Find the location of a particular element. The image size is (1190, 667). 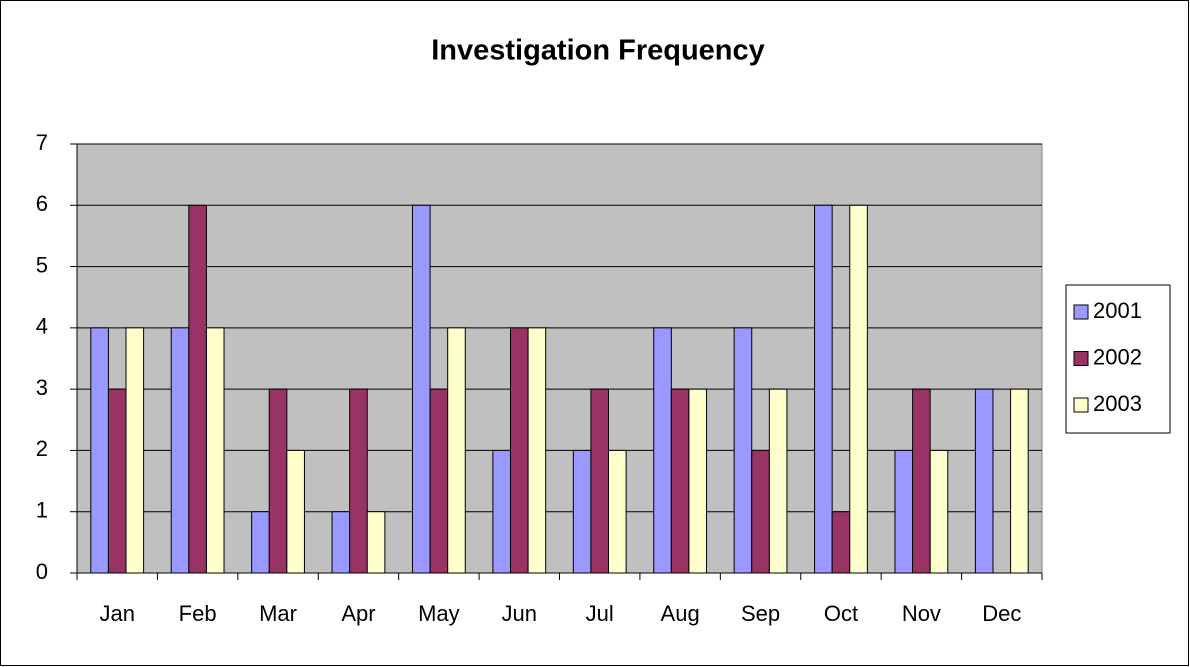

x-tick-label: Jan is located at coordinates (116, 613).